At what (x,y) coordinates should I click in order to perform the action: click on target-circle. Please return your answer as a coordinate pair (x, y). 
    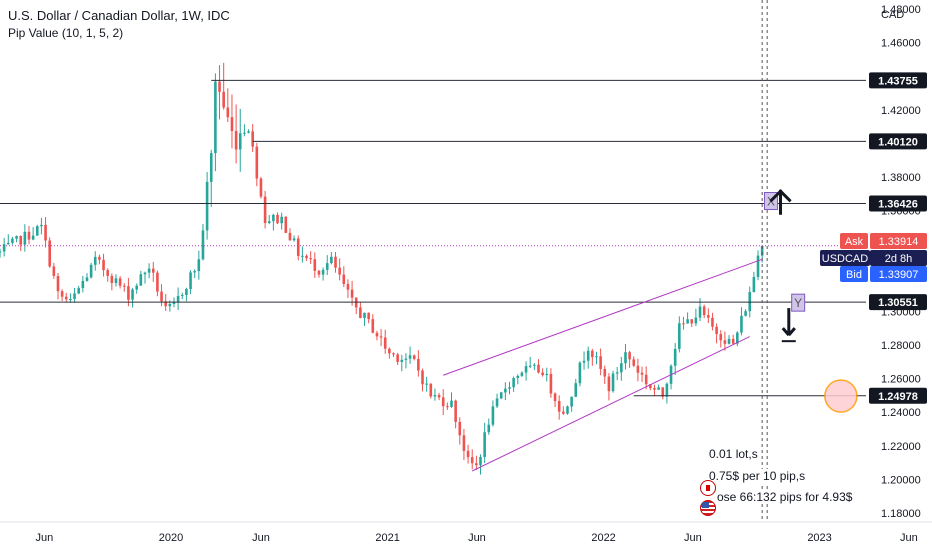
    Looking at the image, I should click on (841, 396).